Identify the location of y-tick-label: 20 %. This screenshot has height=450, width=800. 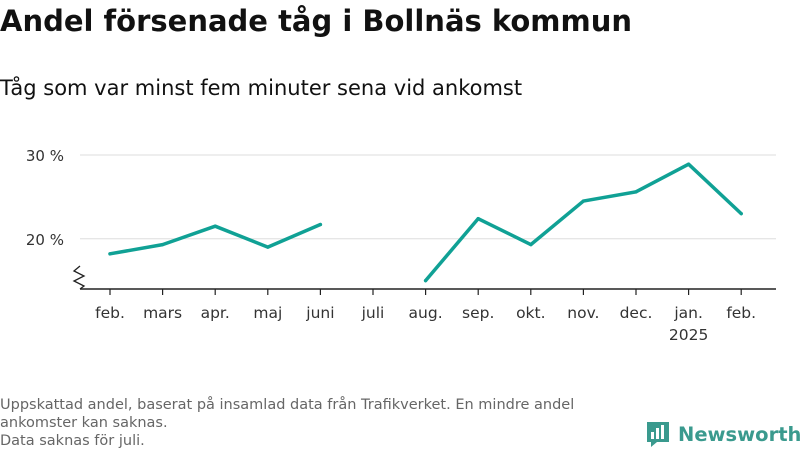
(45, 240).